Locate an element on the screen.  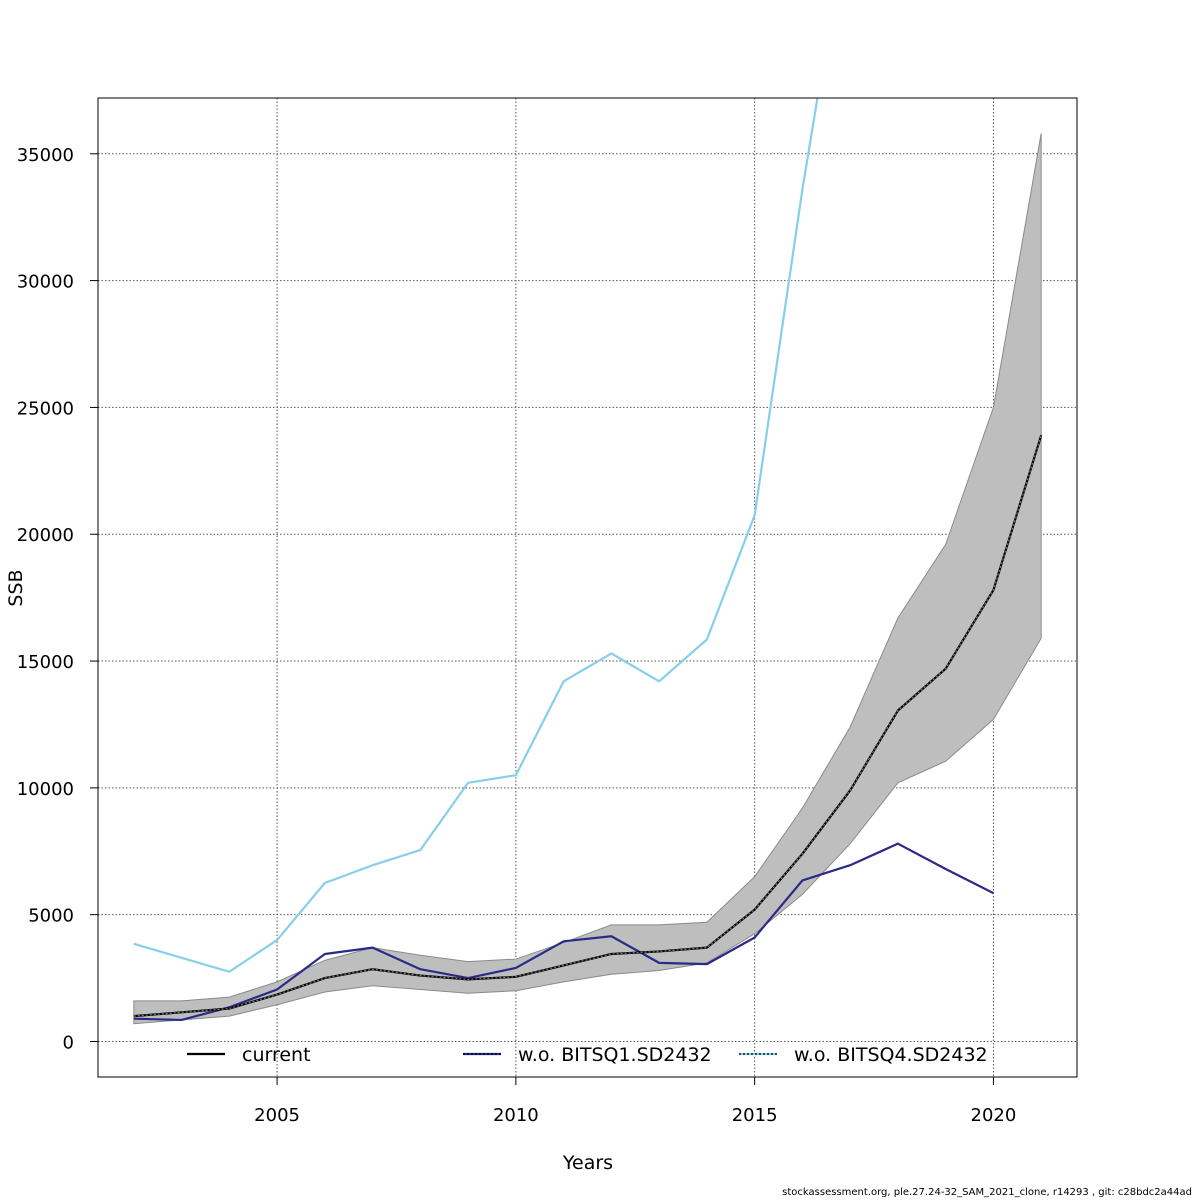
y-tick-label: 20000 is located at coordinates (45, 535).